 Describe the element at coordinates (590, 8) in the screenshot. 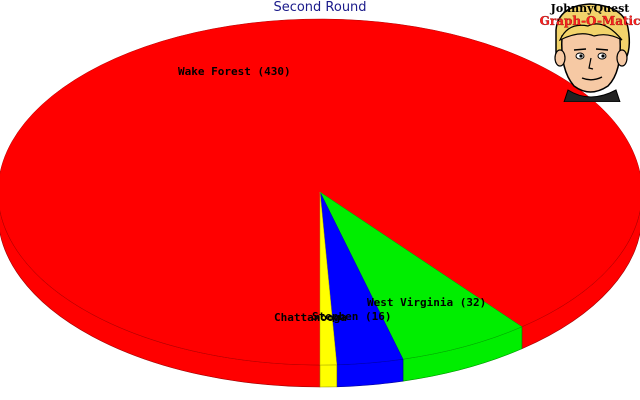

I see `logo-line1: JohnnyQuest` at that location.